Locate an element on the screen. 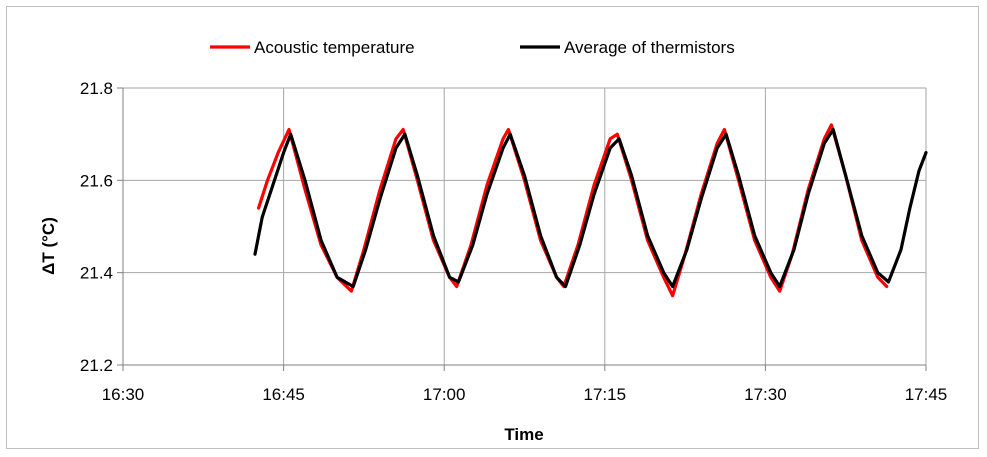 This screenshot has width=987, height=457. x-tick-label: 17:30 is located at coordinates (765, 394).